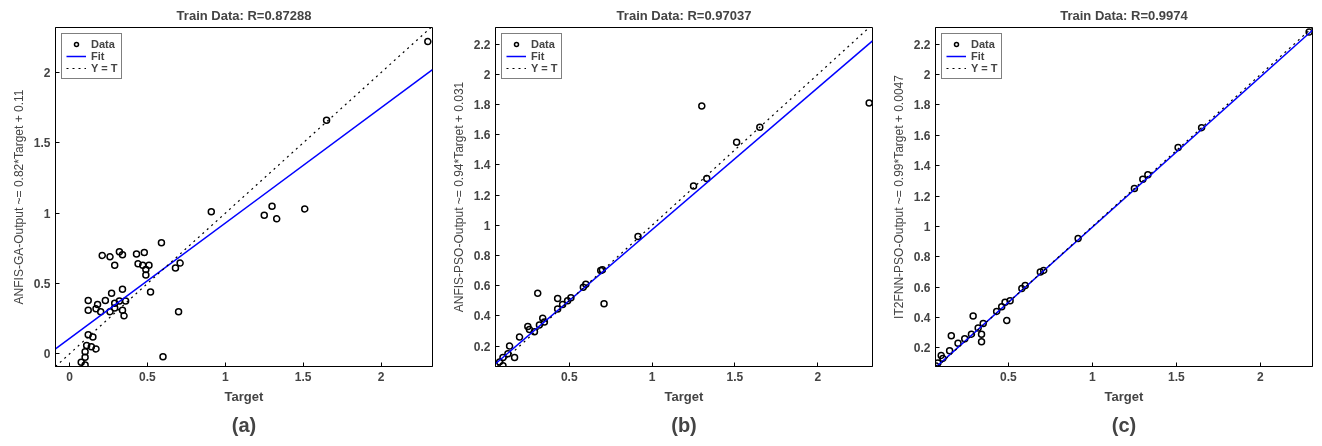 The image size is (1322, 446). I want to click on y-tick-label: 1.4, so click(482, 165).